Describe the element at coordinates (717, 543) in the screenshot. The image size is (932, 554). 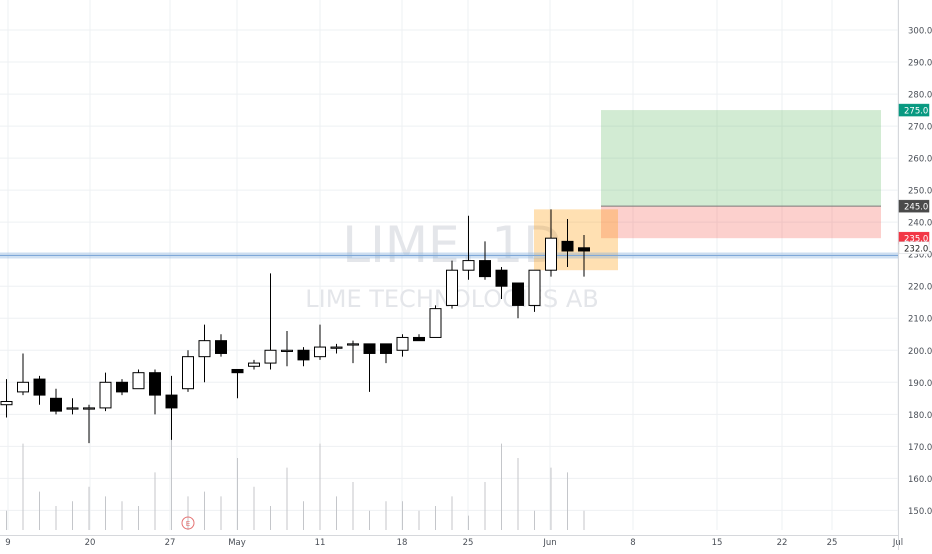
I see `x-tick-label: 15` at that location.